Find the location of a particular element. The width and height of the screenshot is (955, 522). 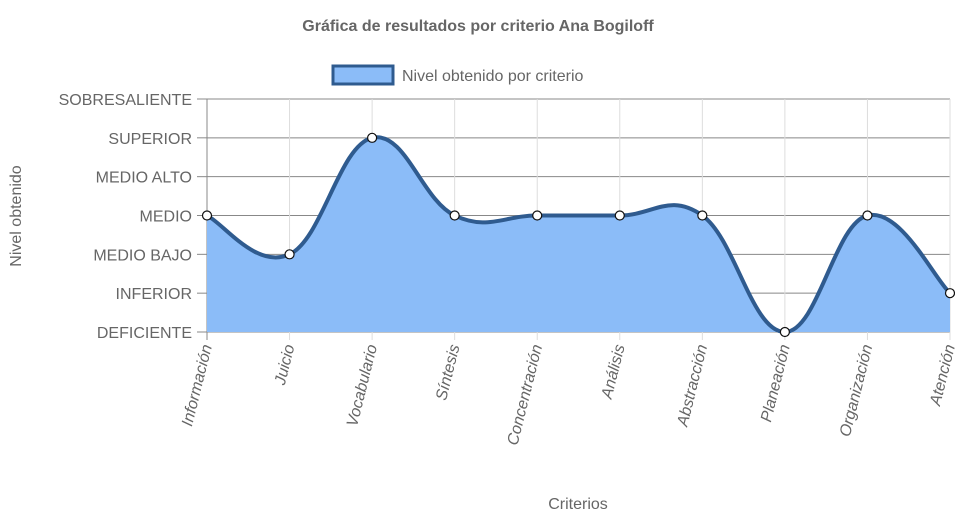

x-tick-label: Abstracción is located at coordinates (692, 386).